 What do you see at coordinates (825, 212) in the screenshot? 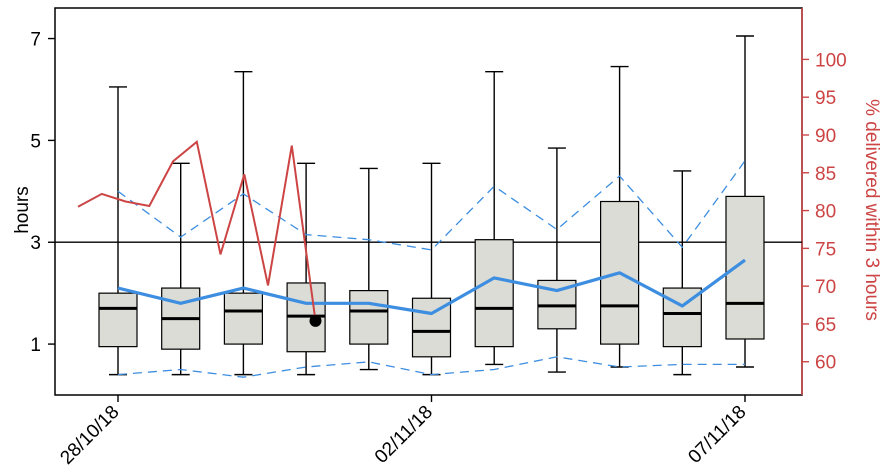
I see `y2-tick-label: 80` at bounding box center [825, 212].